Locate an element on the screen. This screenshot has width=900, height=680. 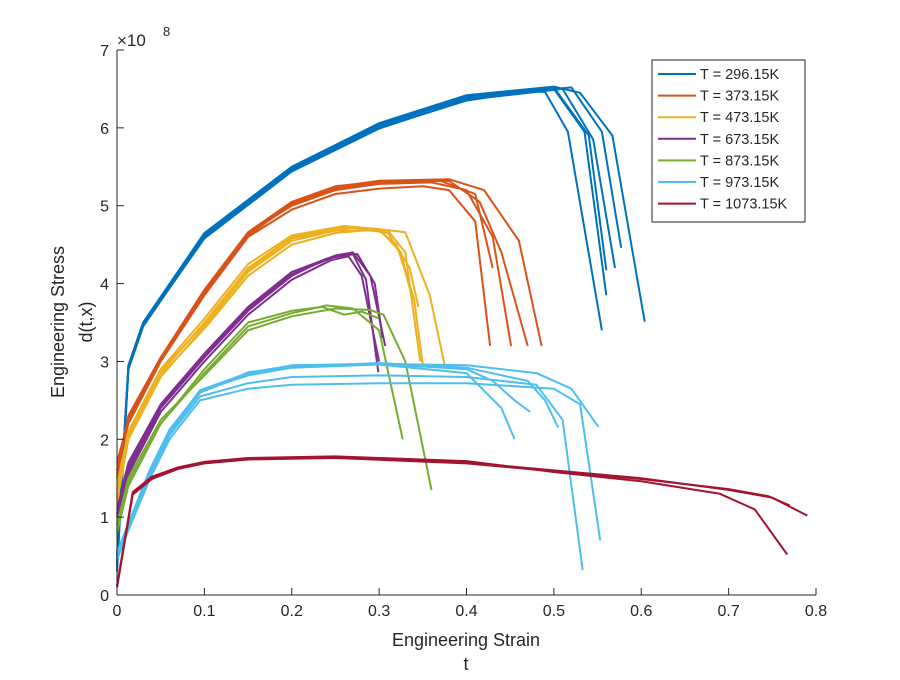
x-tick-label: 0.6 is located at coordinates (641, 611).